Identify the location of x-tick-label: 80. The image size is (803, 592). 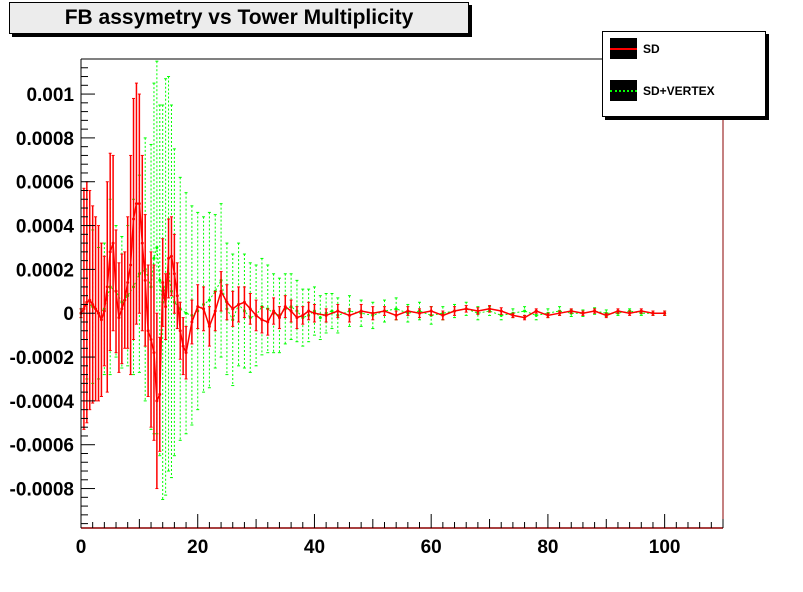
(547, 547).